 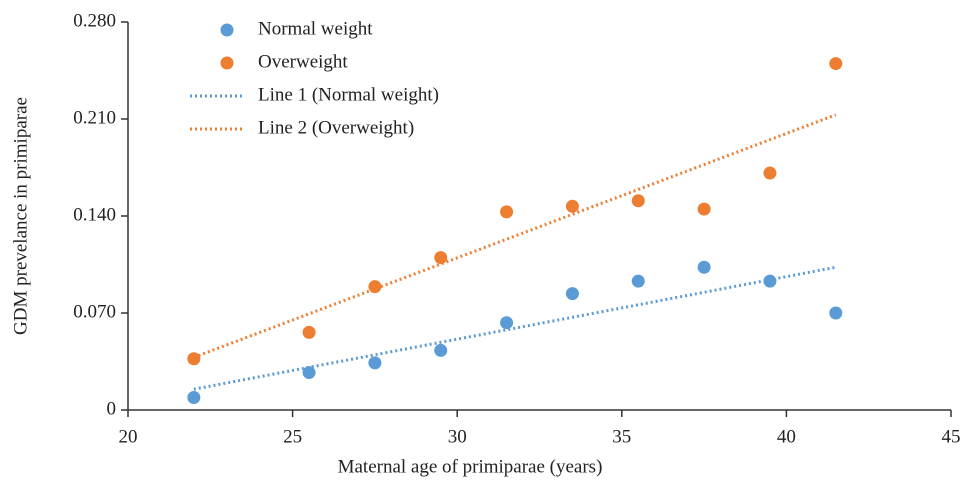 I want to click on y-tick-label: 0.140, so click(x=94, y=214).